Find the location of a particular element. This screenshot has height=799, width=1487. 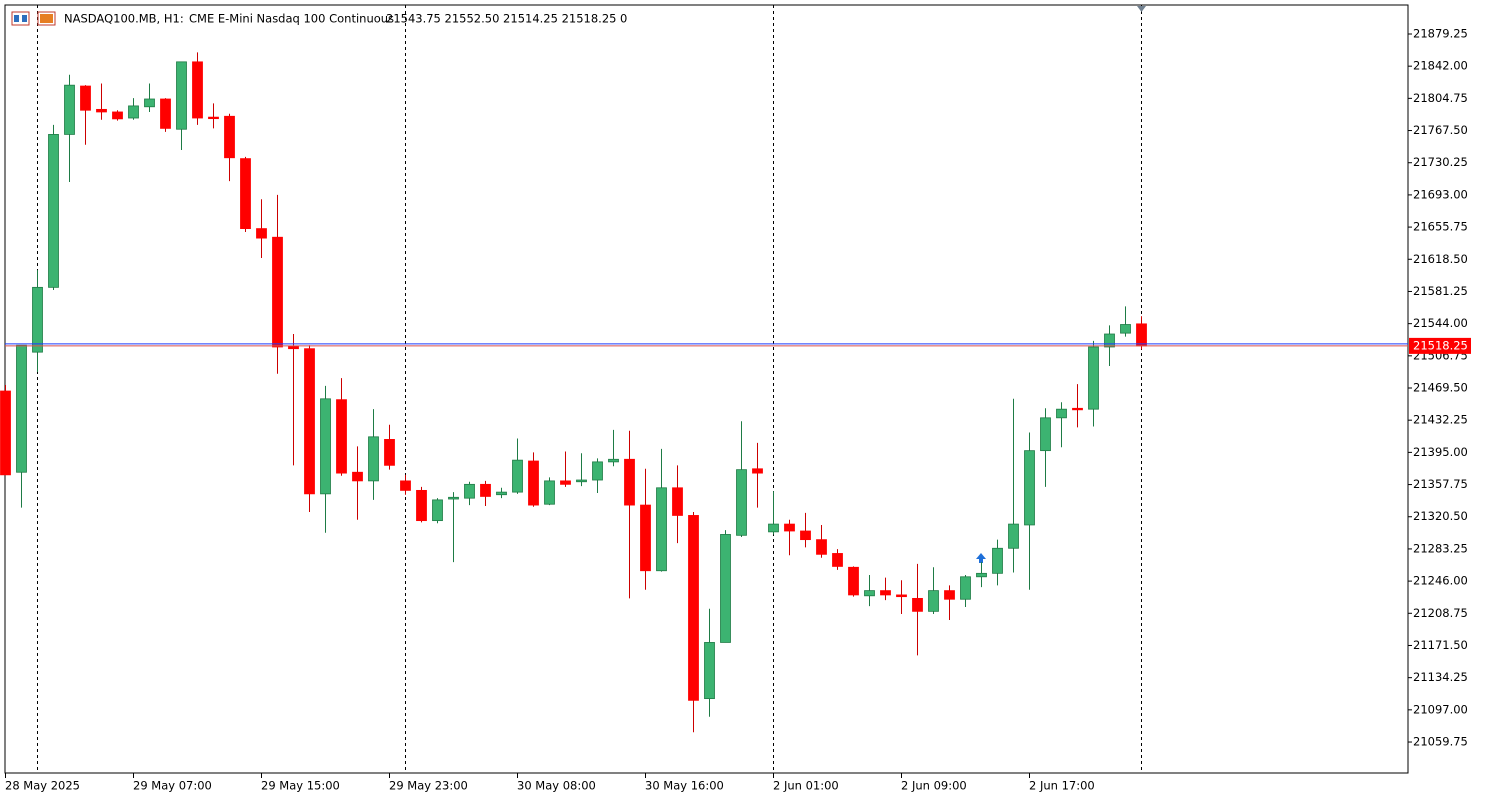

y-tick-label: 21432.25 is located at coordinates (1440, 420).